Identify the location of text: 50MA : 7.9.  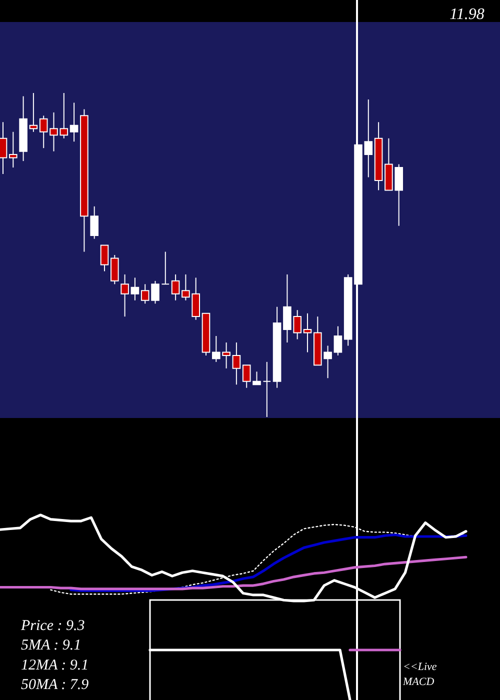
(55, 685).